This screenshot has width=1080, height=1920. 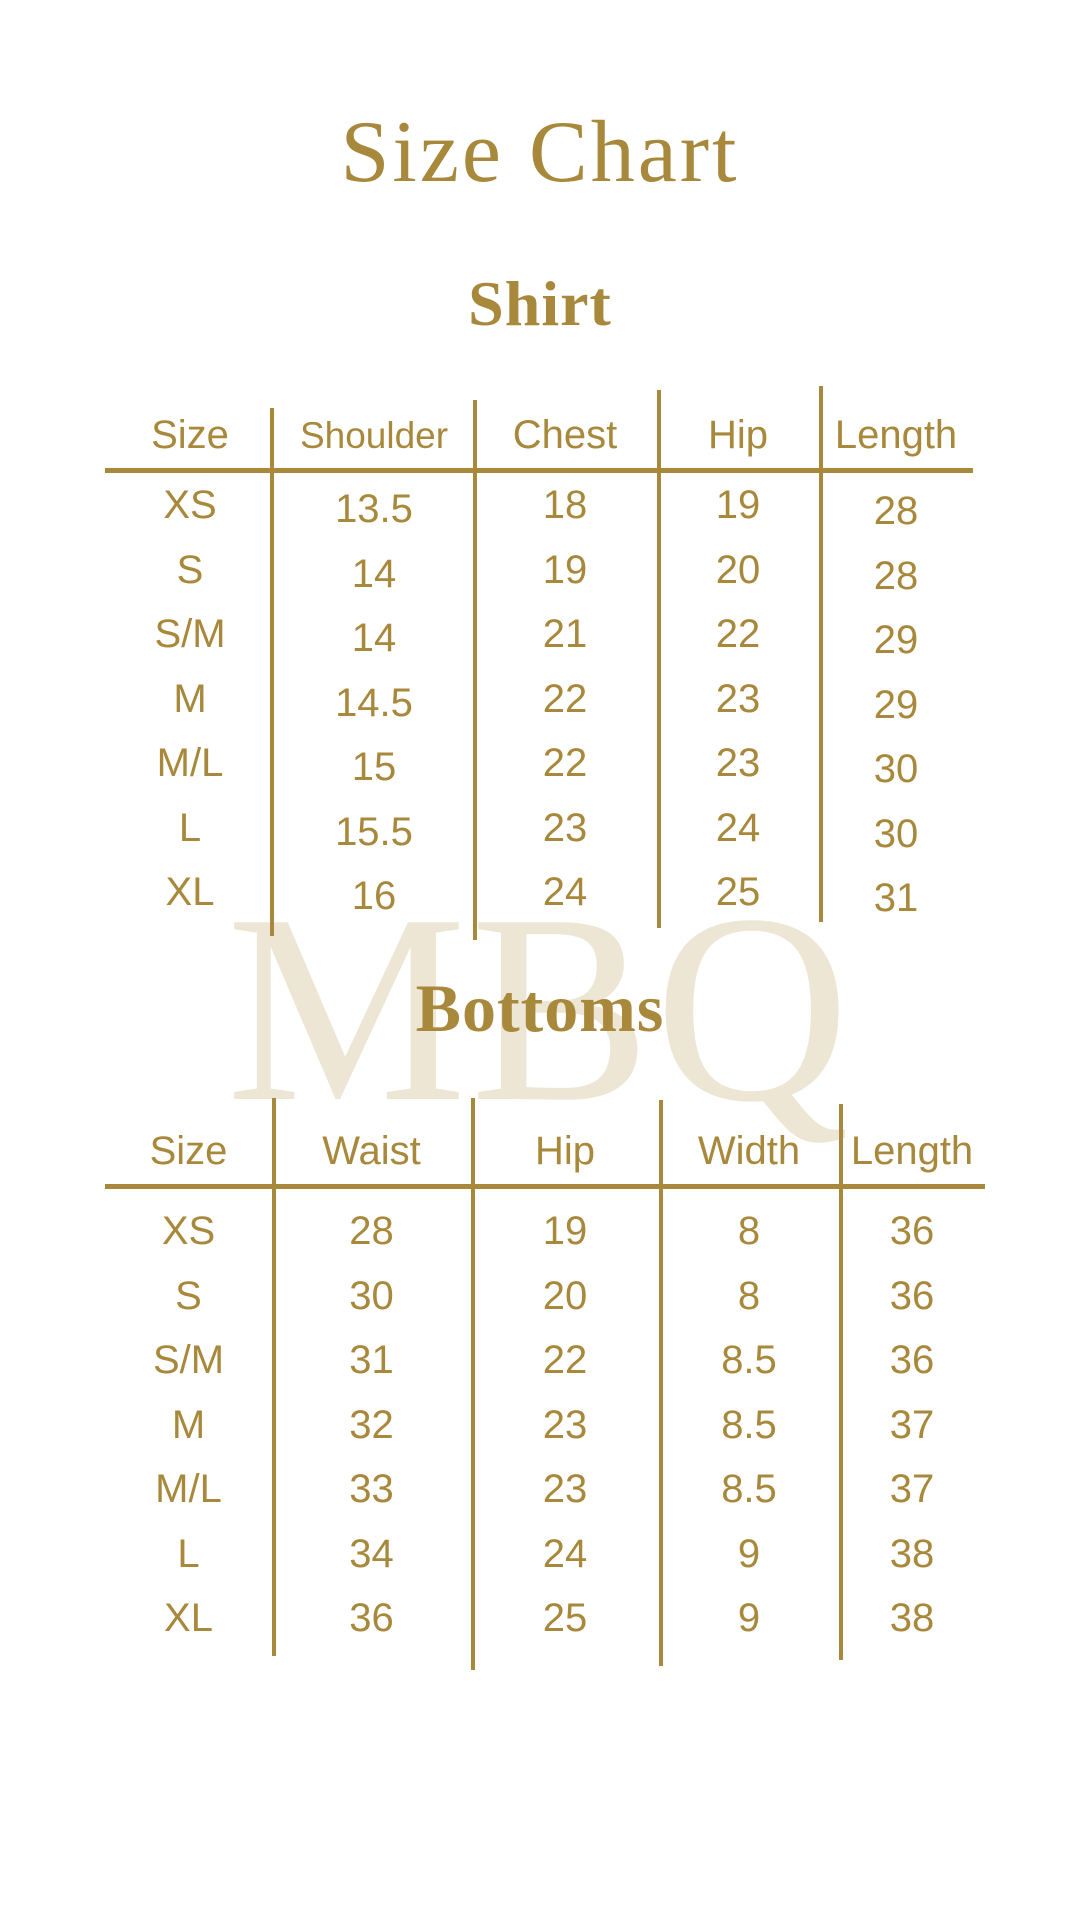 I want to click on table-cell: 18, so click(x=565, y=505).